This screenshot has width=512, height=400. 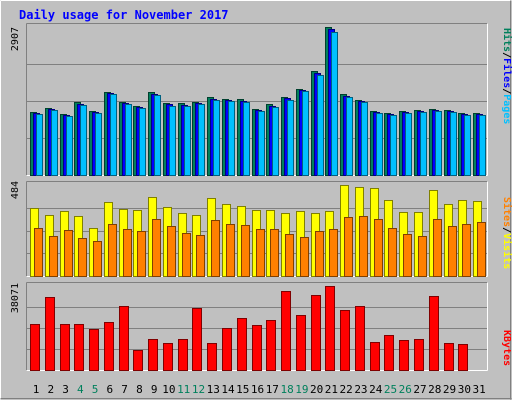 I want to click on day-label-12: 12, so click(x=198, y=389).